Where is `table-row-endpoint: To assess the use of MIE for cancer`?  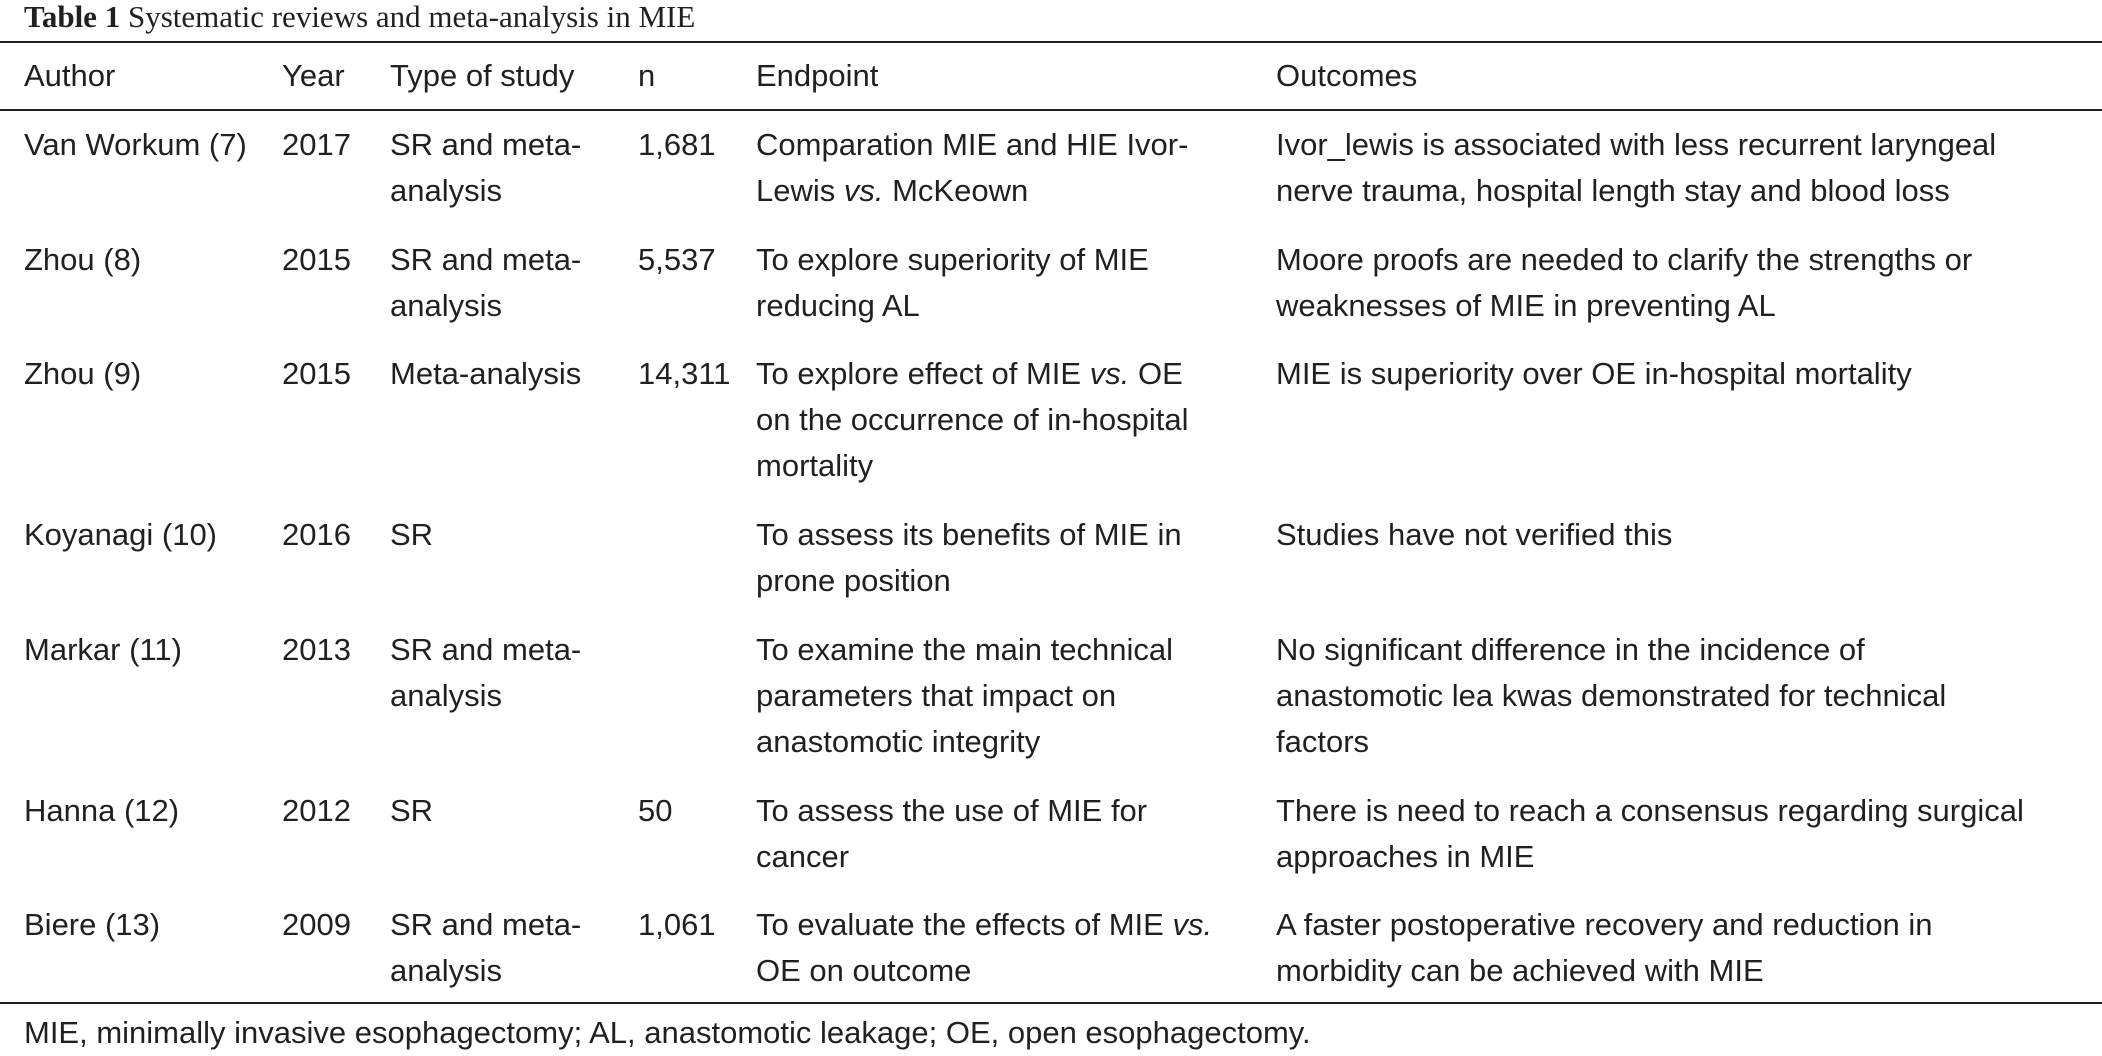
table-row-endpoint: To assess the use of MIE for cancer is located at coordinates (951, 834).